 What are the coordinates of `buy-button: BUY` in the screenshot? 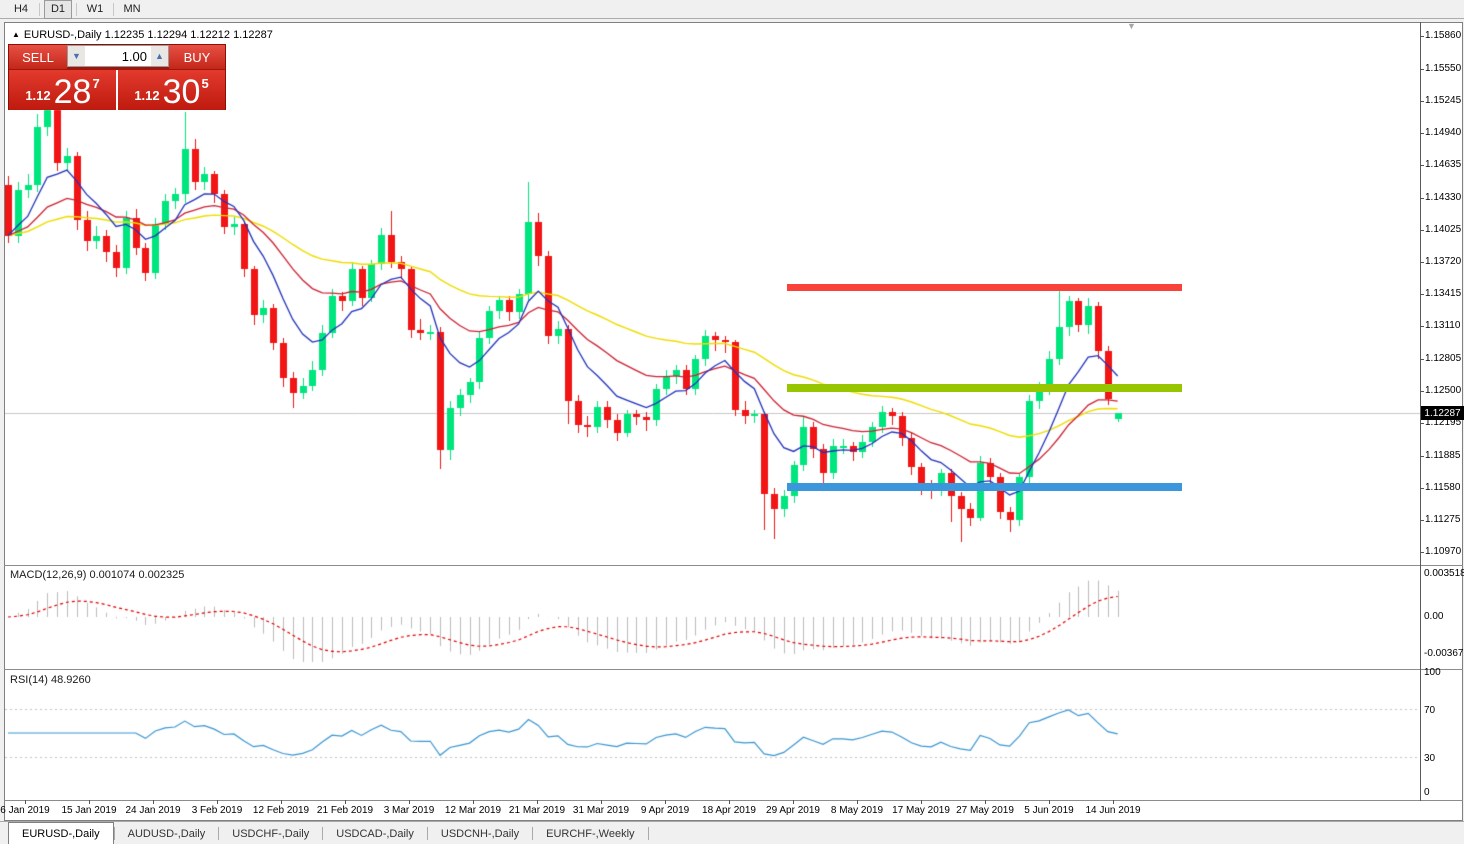 It's located at (197, 57).